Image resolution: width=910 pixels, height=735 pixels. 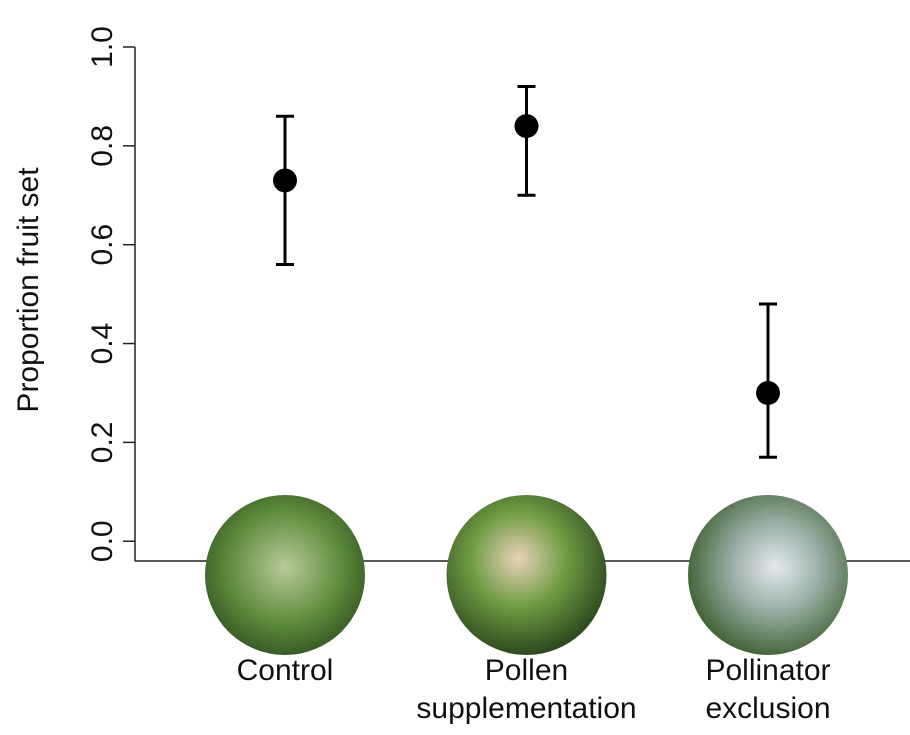 I want to click on y-tick-label: 0.8, so click(x=102, y=146).